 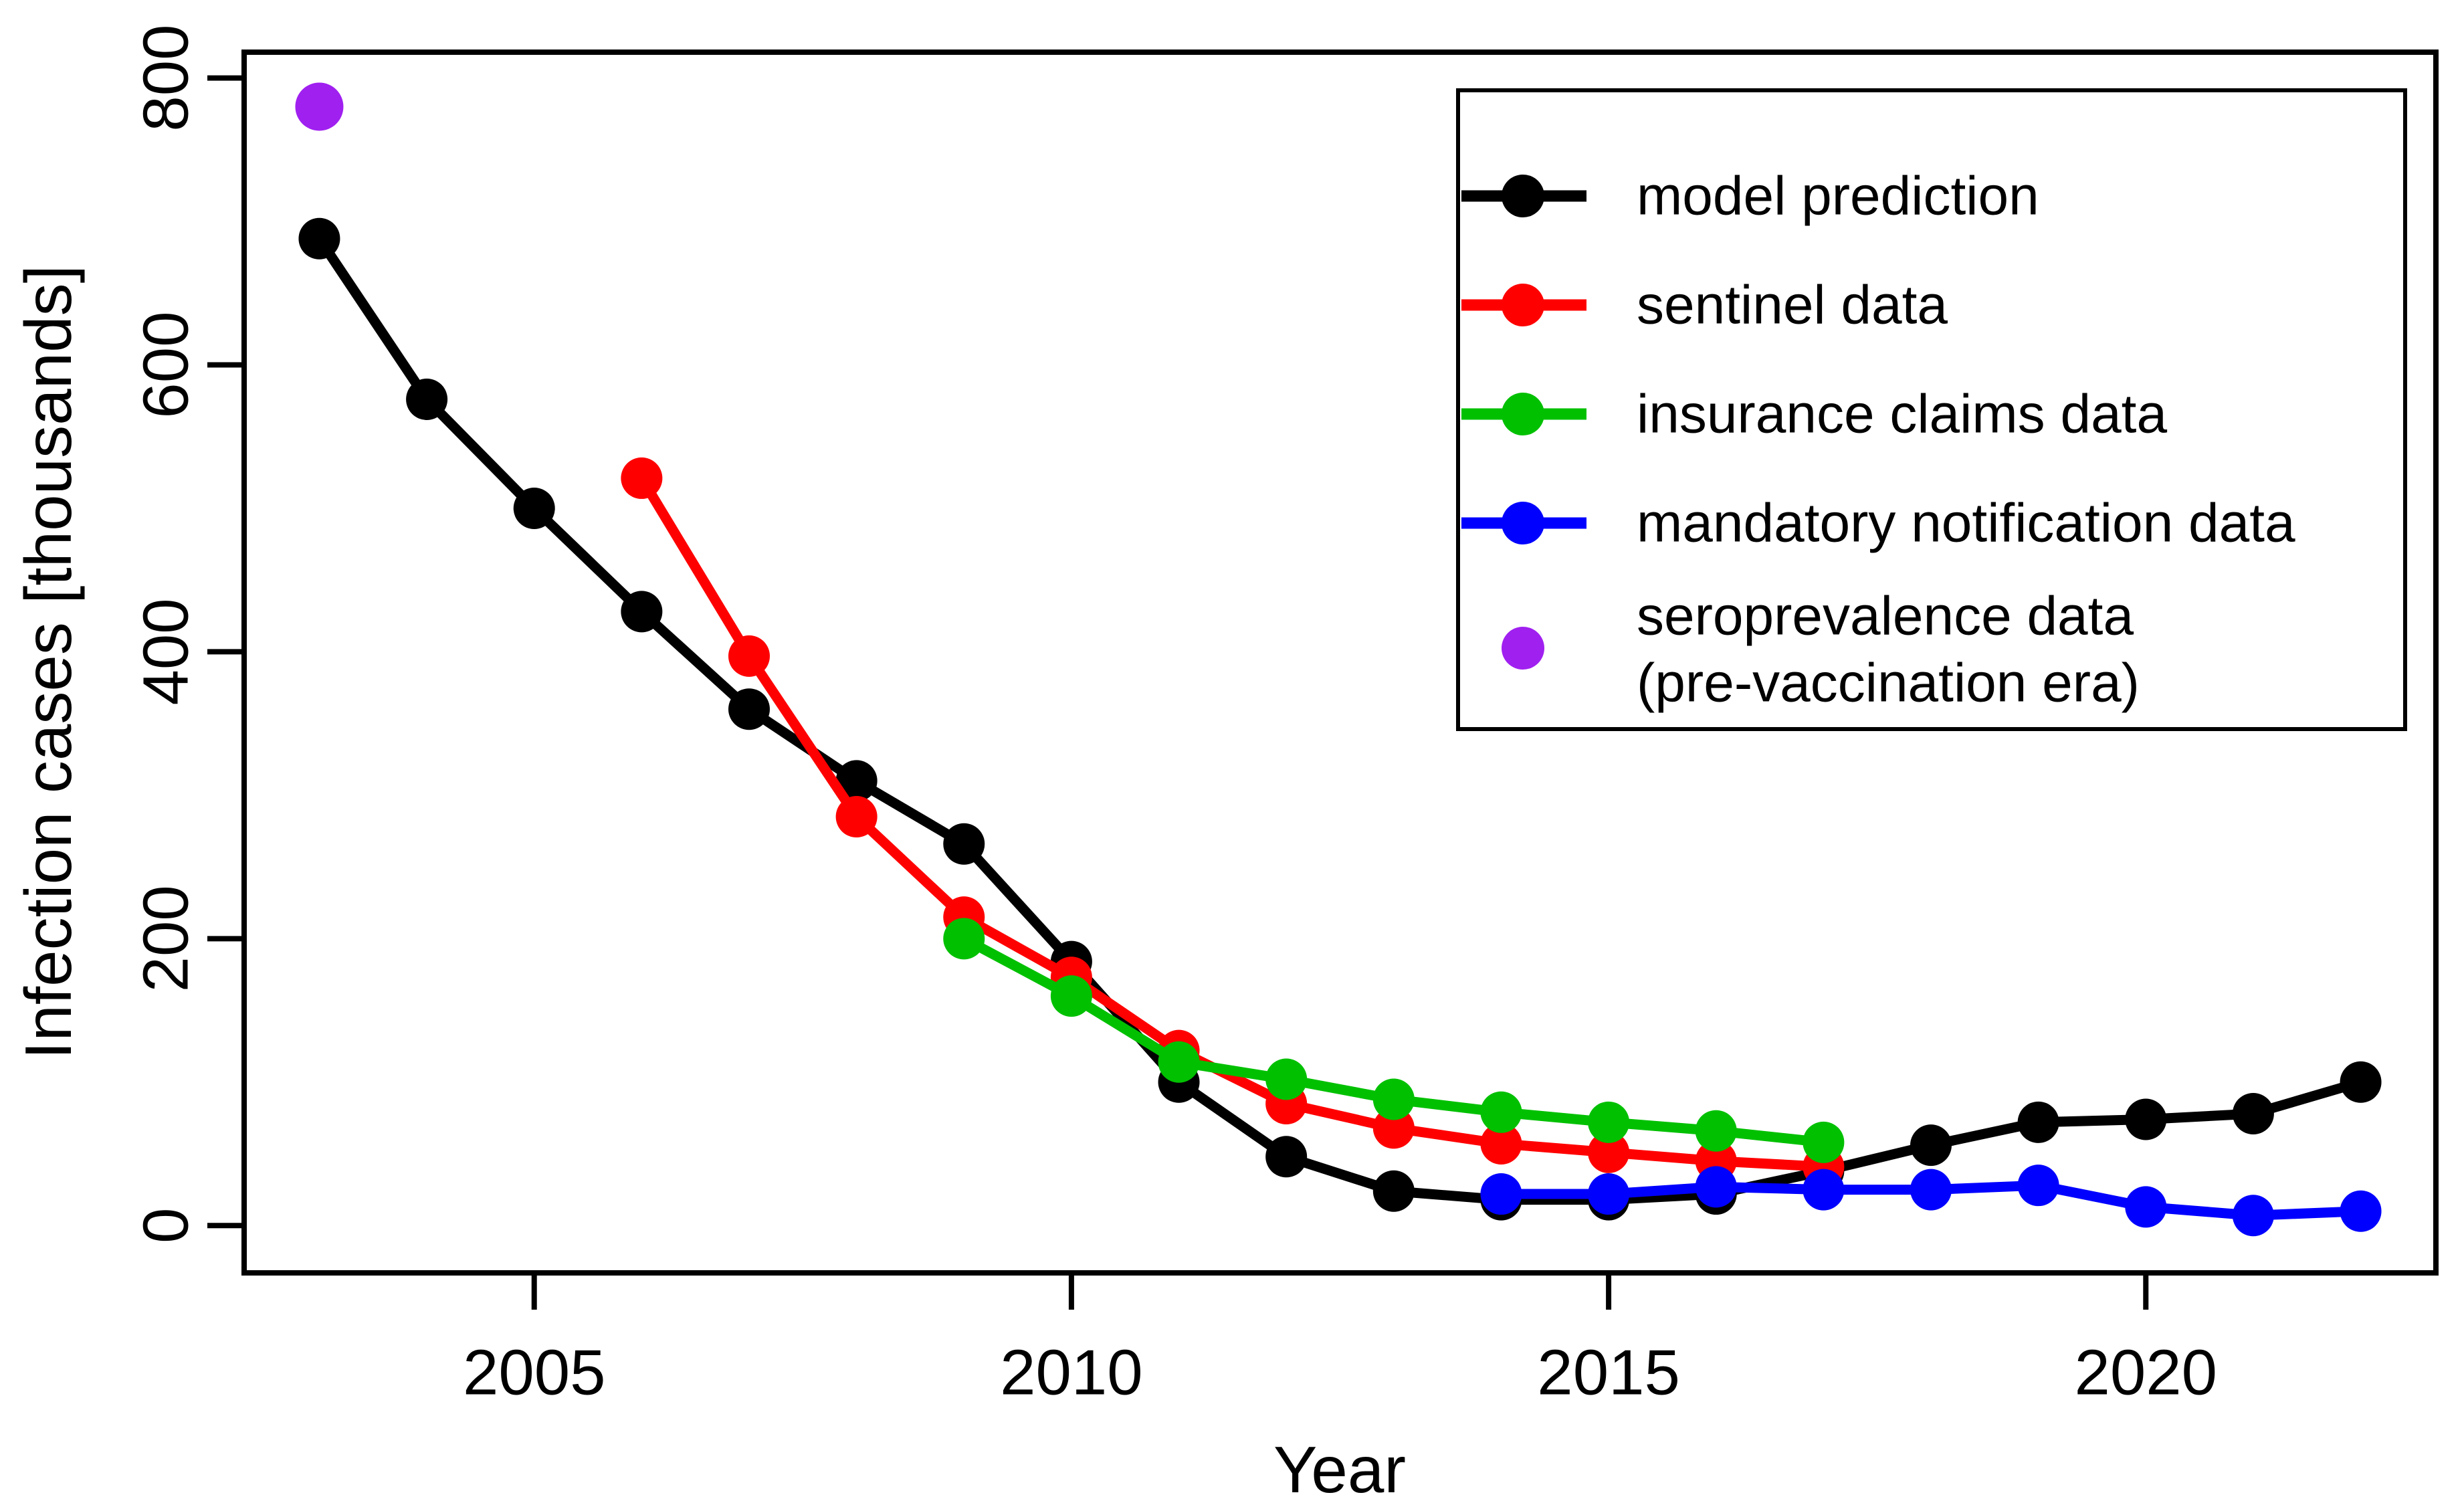 What do you see at coordinates (166, 364) in the screenshot?
I see `y-tick-label: 600` at bounding box center [166, 364].